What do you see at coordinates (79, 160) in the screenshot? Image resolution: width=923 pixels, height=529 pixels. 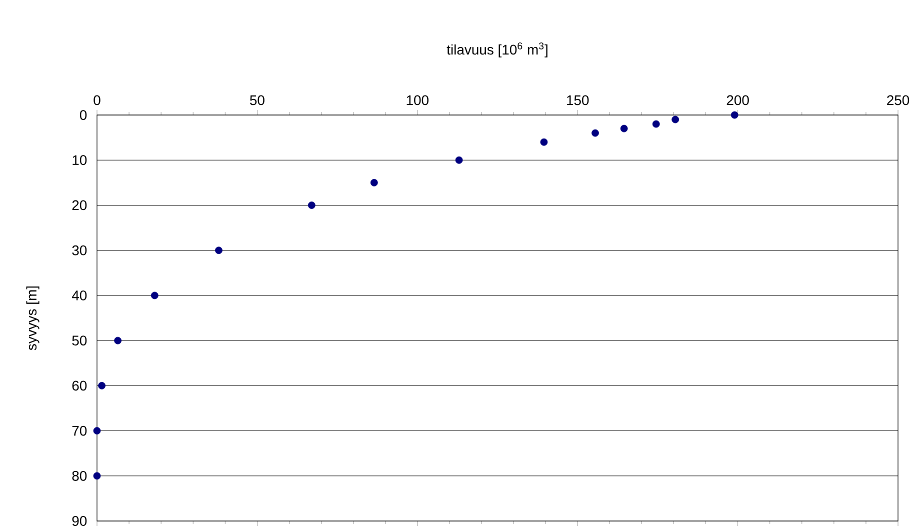 I see `y-tick-label: 10` at bounding box center [79, 160].